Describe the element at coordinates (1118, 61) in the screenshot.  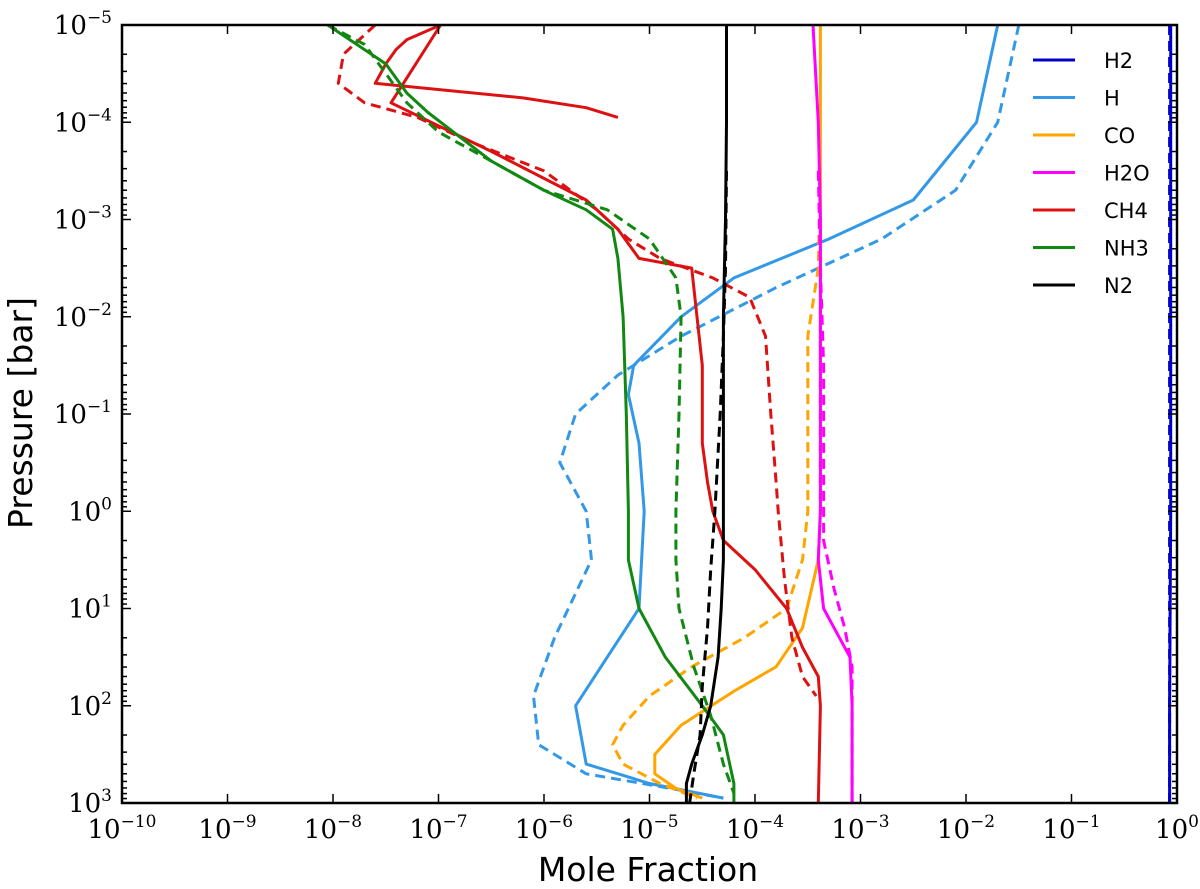
I see `legend-label: H2` at that location.